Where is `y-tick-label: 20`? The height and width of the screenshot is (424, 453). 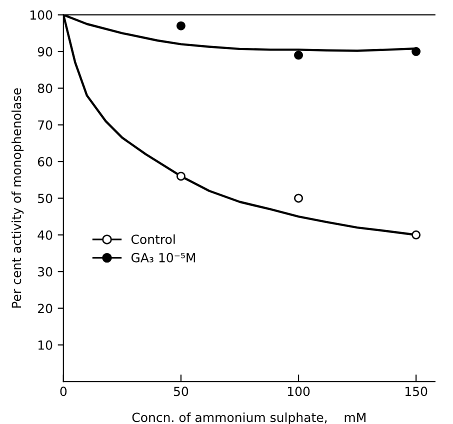 y-tick-label: 20 is located at coordinates (45, 309).